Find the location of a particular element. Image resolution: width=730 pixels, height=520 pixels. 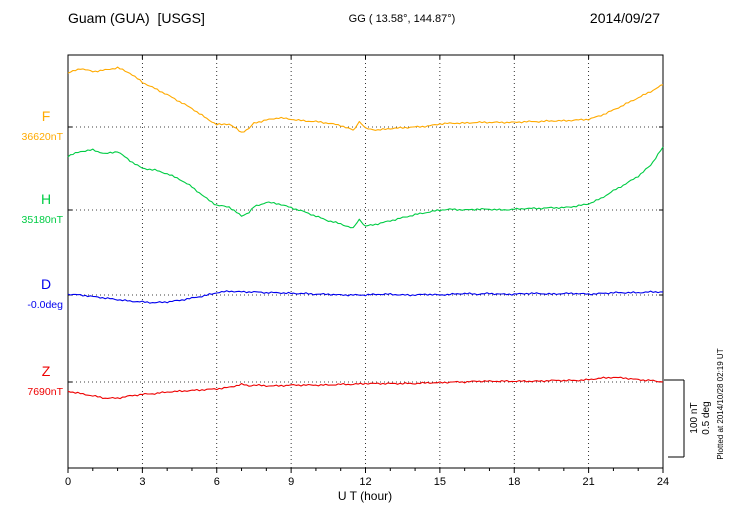

scalebar-label-nt: 100 nT is located at coordinates (694, 417).